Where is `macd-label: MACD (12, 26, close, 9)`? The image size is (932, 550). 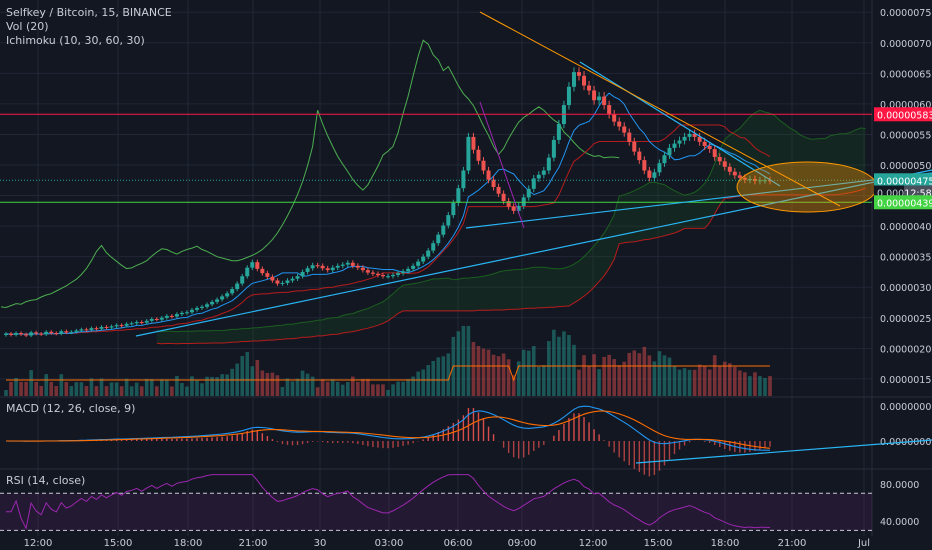
macd-label: MACD (12, 26, close, 9) is located at coordinates (71, 408).